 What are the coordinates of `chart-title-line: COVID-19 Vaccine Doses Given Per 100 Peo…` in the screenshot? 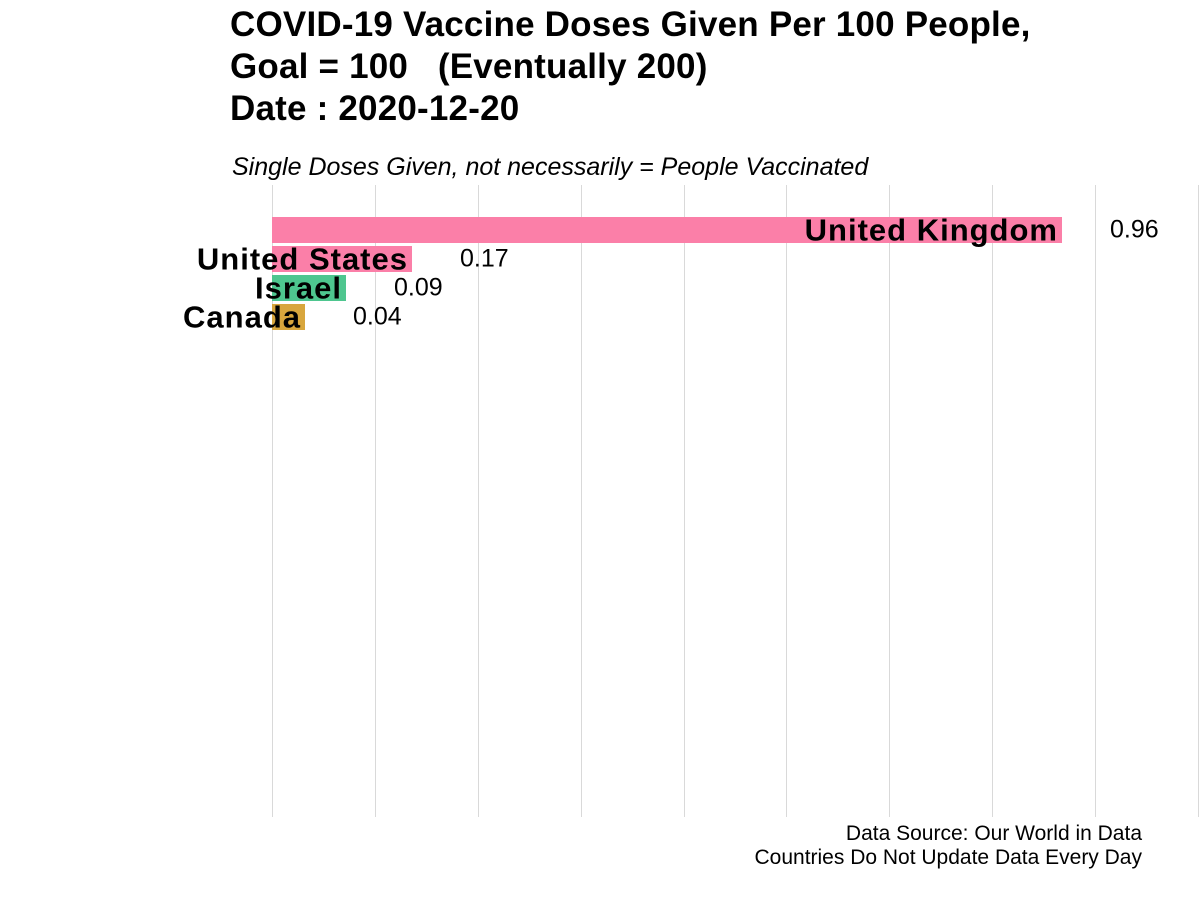 It's located at (630, 24).